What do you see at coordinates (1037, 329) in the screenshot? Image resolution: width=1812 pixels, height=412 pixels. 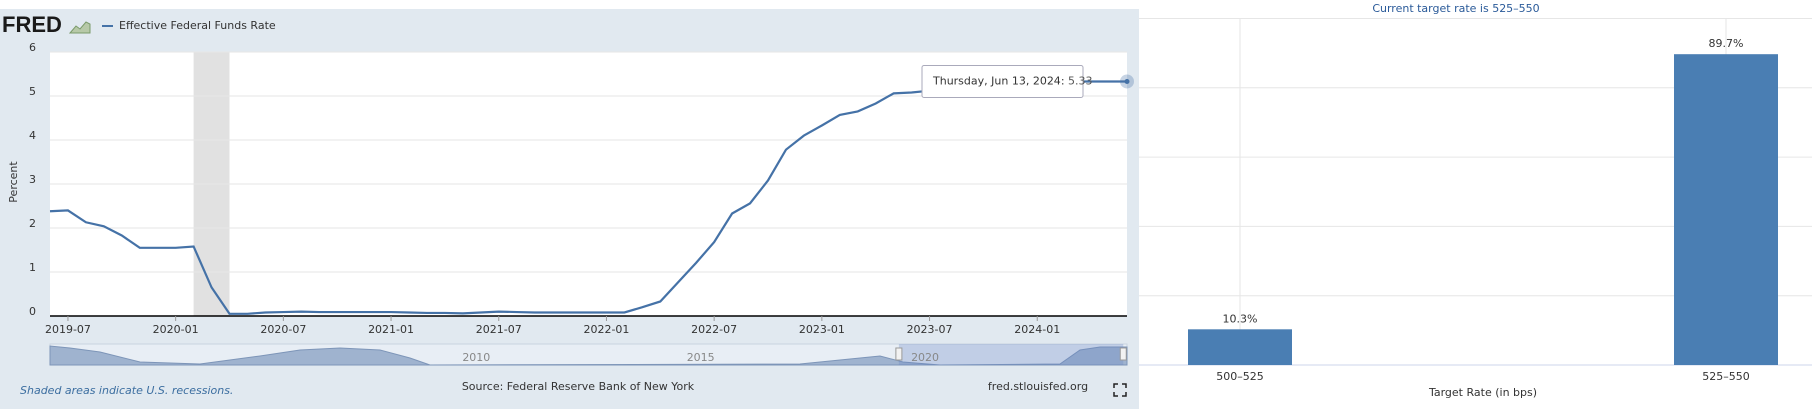 I see `x-tick-label: 2024-01` at bounding box center [1037, 329].